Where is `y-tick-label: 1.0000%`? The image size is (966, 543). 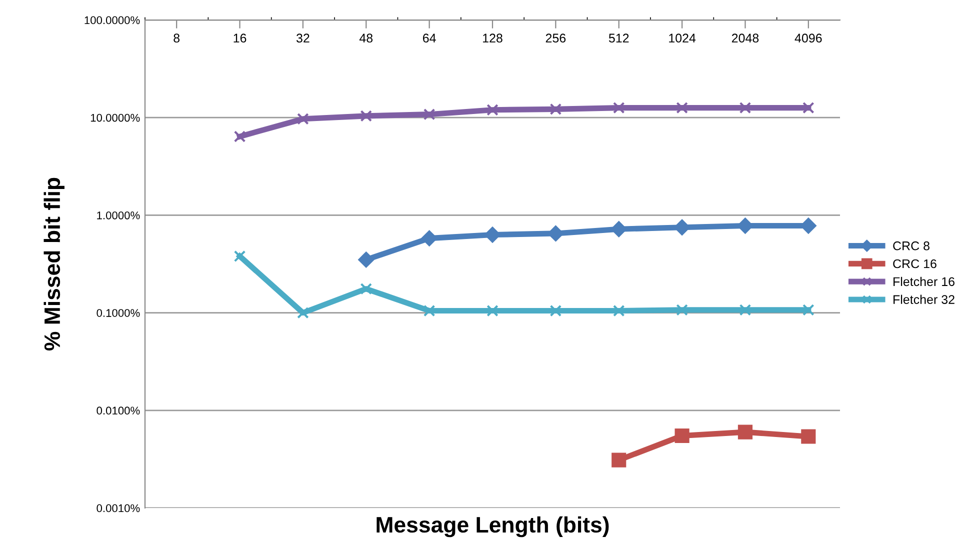 y-tick-label: 1.0000% is located at coordinates (118, 215).